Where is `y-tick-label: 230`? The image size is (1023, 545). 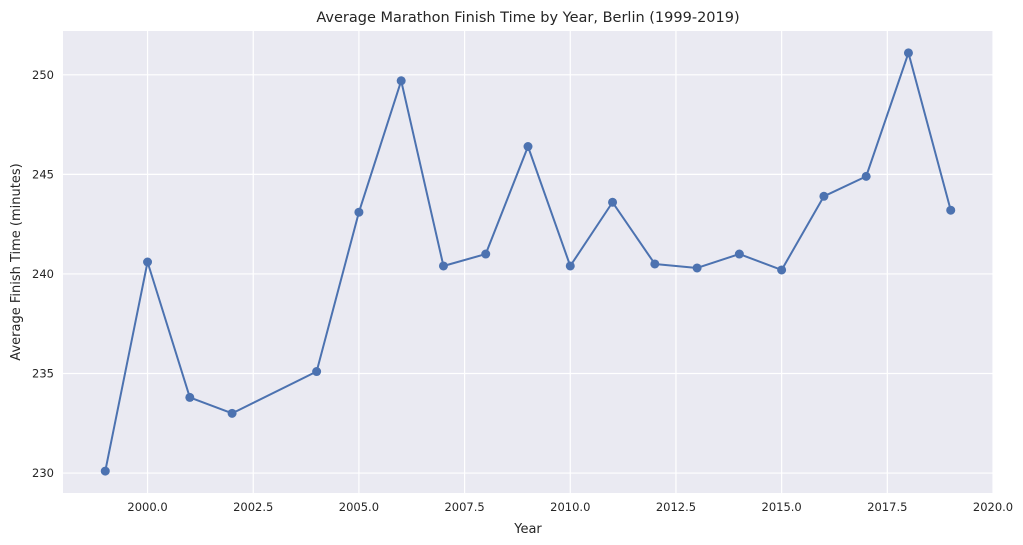 y-tick-label: 230 is located at coordinates (43, 473).